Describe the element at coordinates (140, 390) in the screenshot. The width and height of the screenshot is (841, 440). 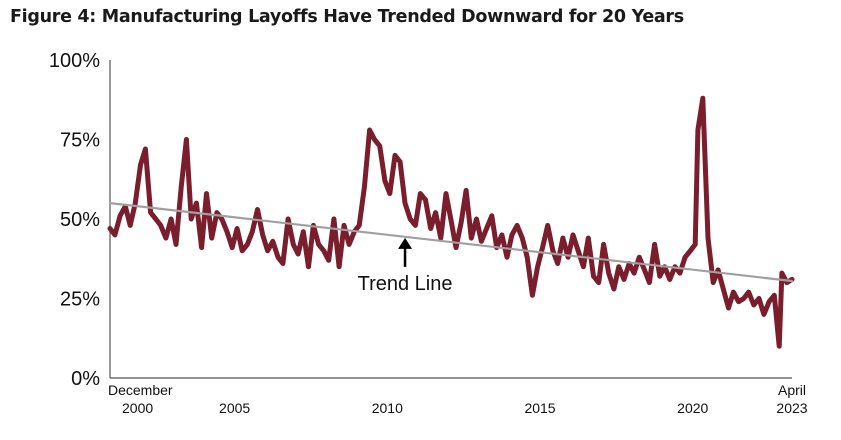
I see `x-tick-label: December` at that location.